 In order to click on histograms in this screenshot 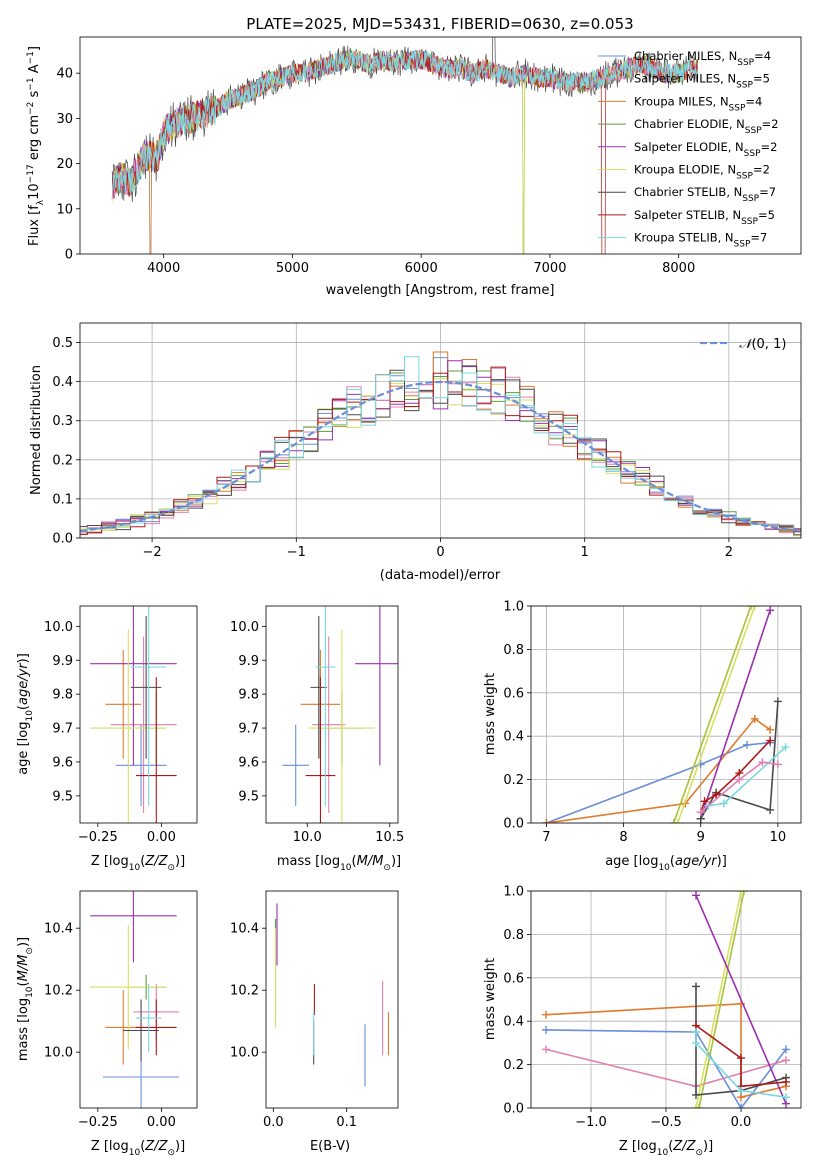, I will do `click(440, 444)`.